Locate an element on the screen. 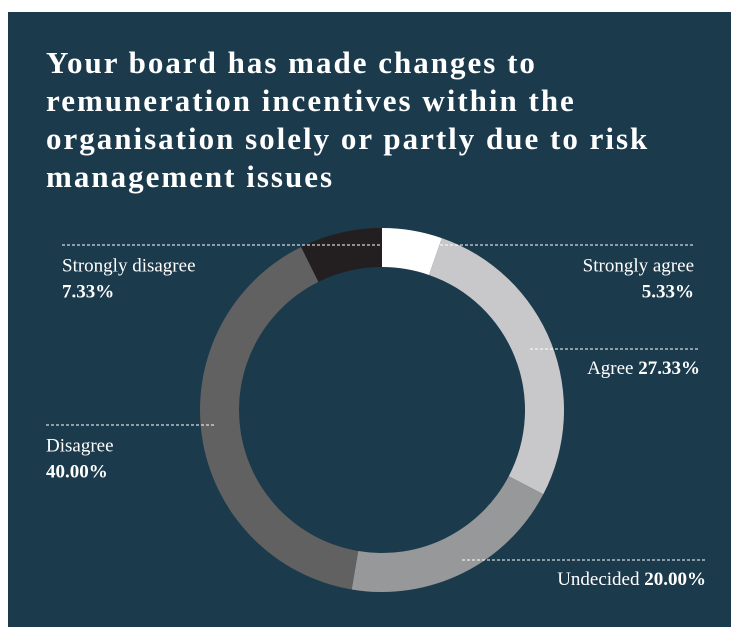 This screenshot has width=739, height=637. value-label: 20.00% is located at coordinates (675, 579).